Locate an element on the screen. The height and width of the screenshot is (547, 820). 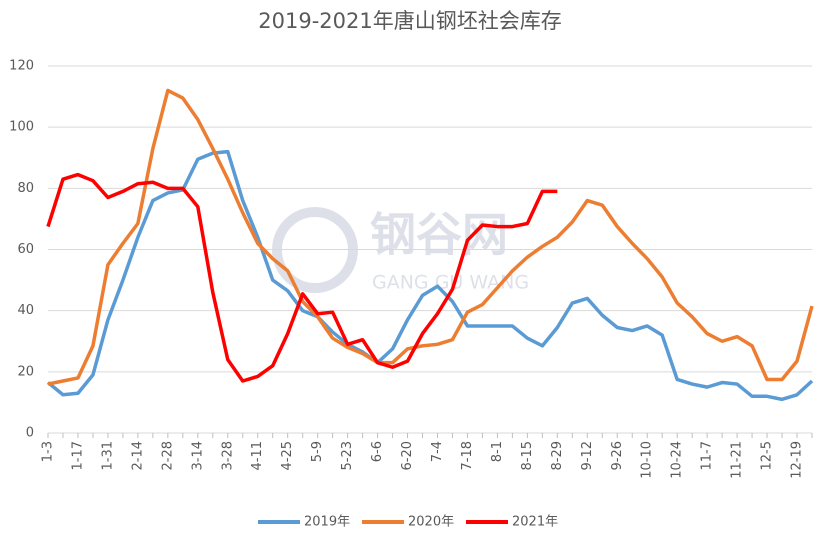
watermark: 钢谷网 GANG GU WANG is located at coordinates (400, 250).